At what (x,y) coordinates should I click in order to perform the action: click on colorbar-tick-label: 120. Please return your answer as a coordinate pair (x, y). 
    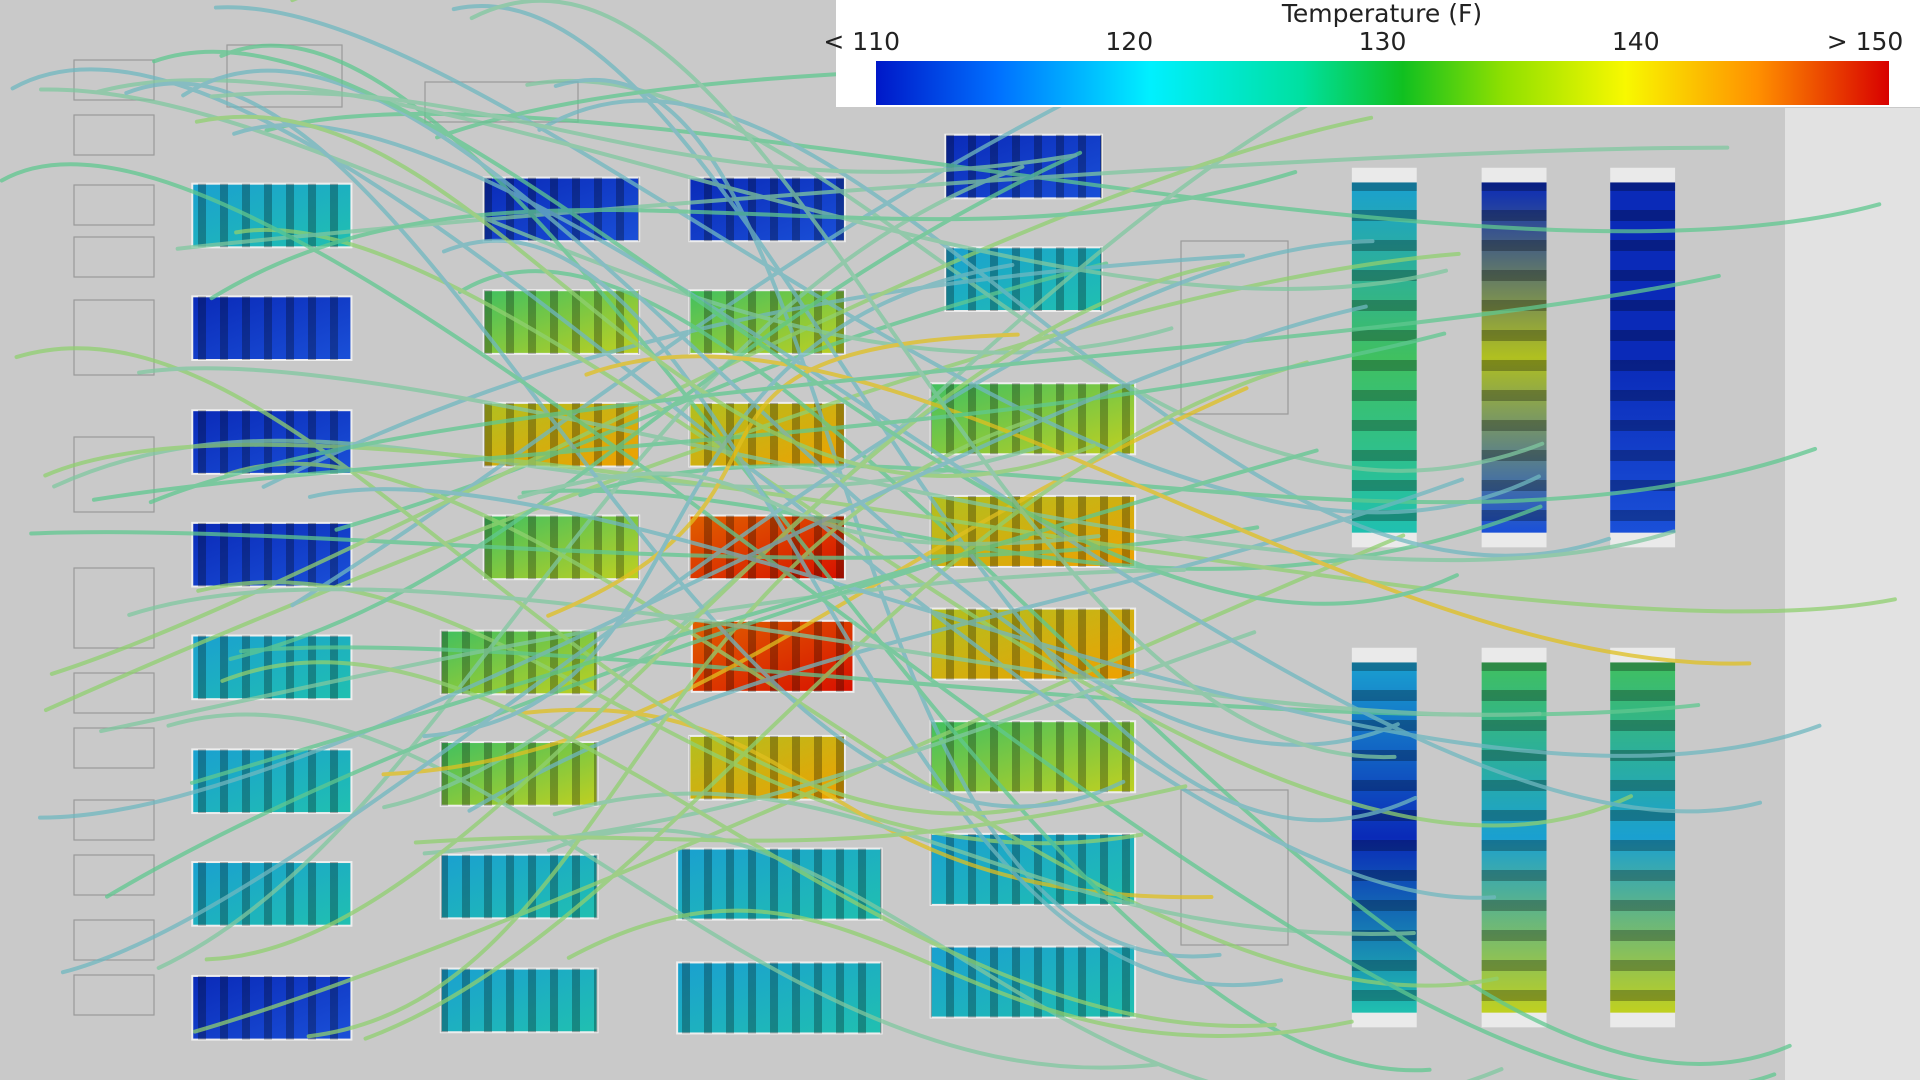
    Looking at the image, I should click on (1129, 41).